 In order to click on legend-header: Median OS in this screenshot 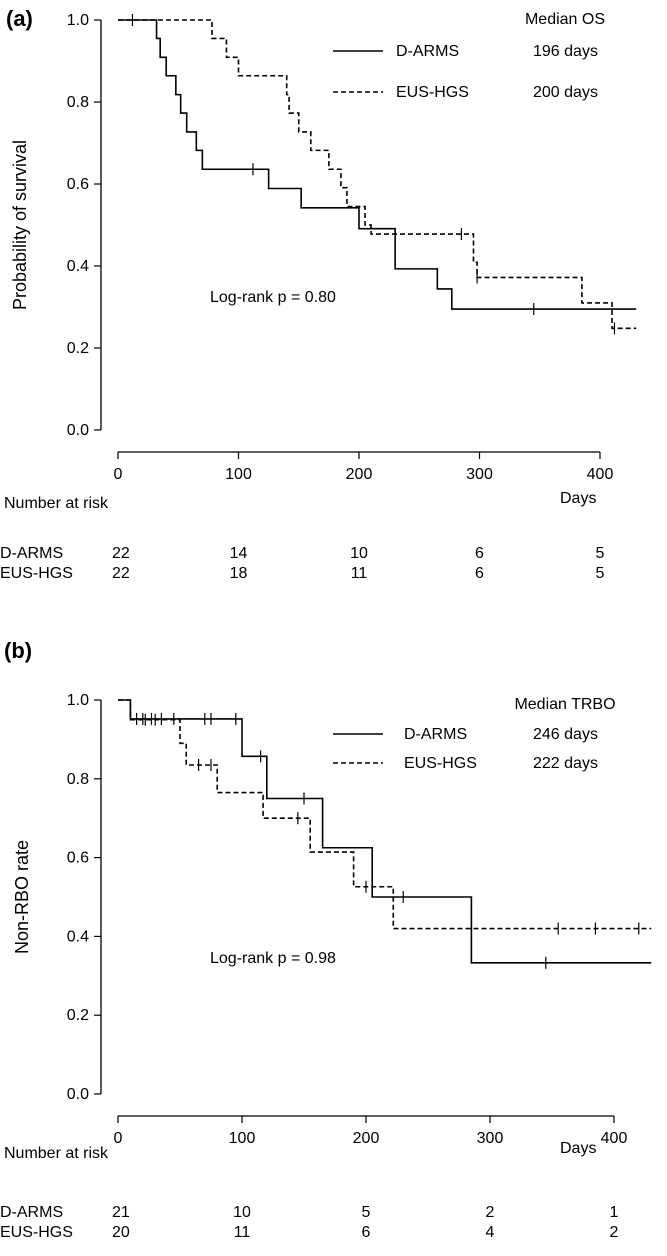, I will do `click(565, 19)`.